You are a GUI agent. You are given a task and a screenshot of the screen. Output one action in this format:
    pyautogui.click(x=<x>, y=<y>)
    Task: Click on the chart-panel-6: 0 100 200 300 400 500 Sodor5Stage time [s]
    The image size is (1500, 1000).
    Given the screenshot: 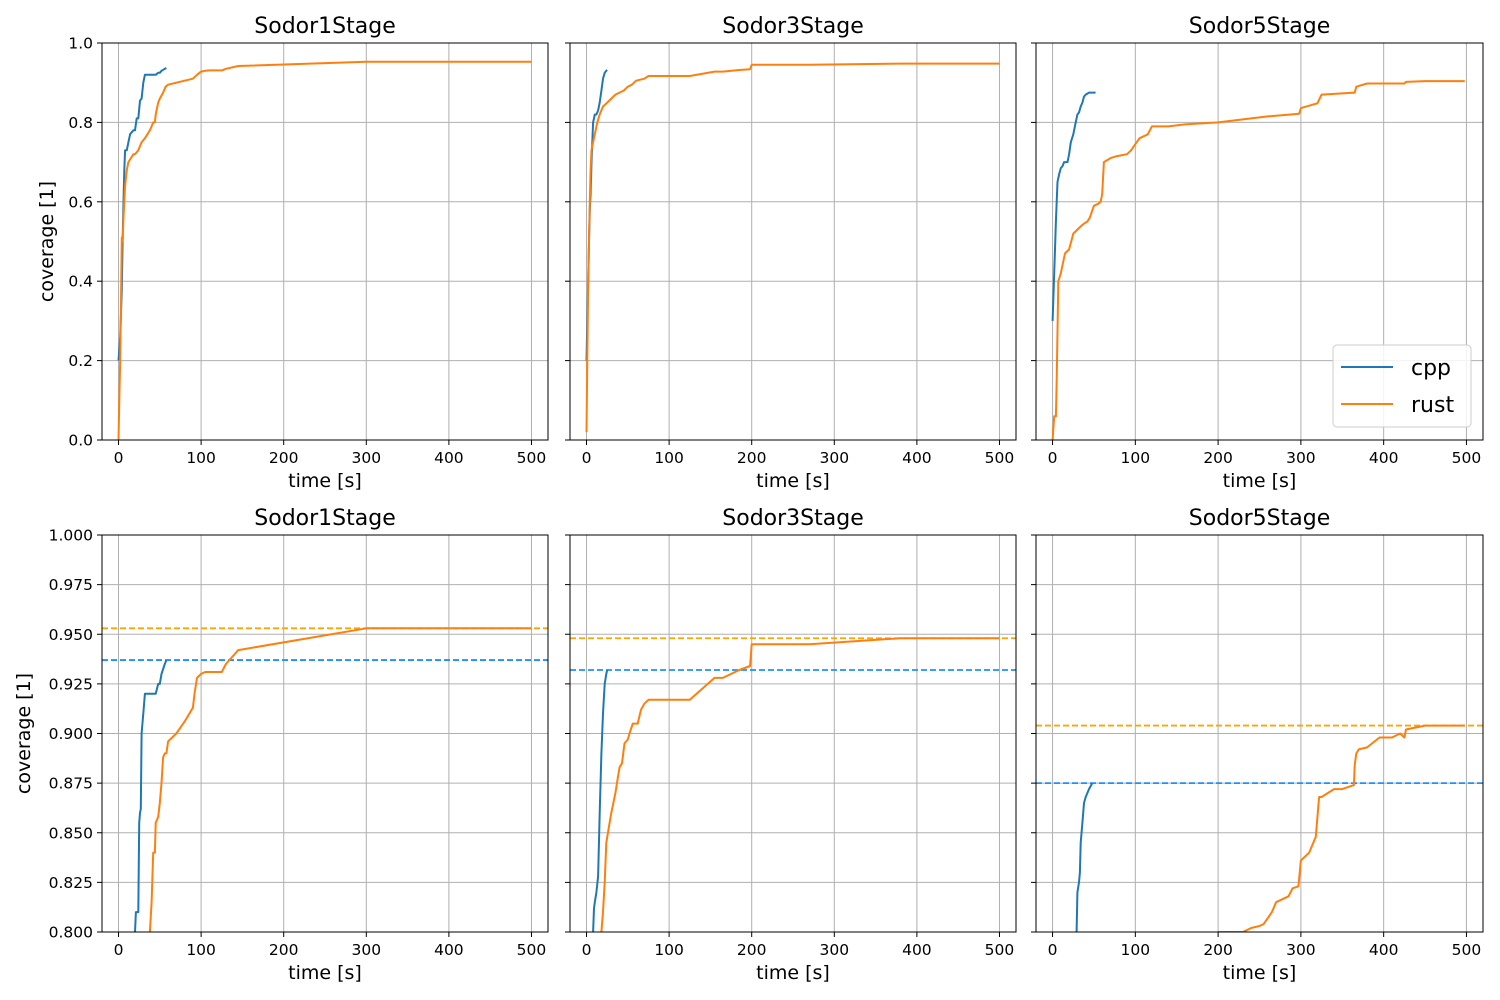 What is the action you would take?
    pyautogui.click(x=1257, y=745)
    